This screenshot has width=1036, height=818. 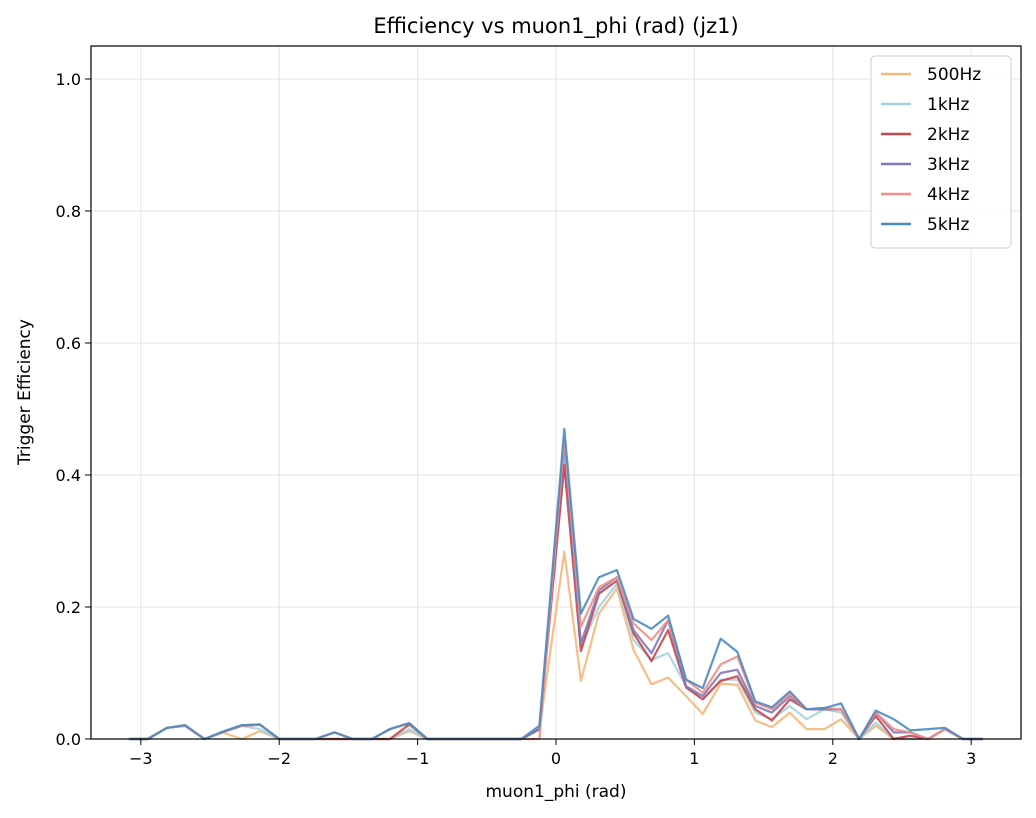 What do you see at coordinates (68, 739) in the screenshot?
I see `y-tick-label: 0.0` at bounding box center [68, 739].